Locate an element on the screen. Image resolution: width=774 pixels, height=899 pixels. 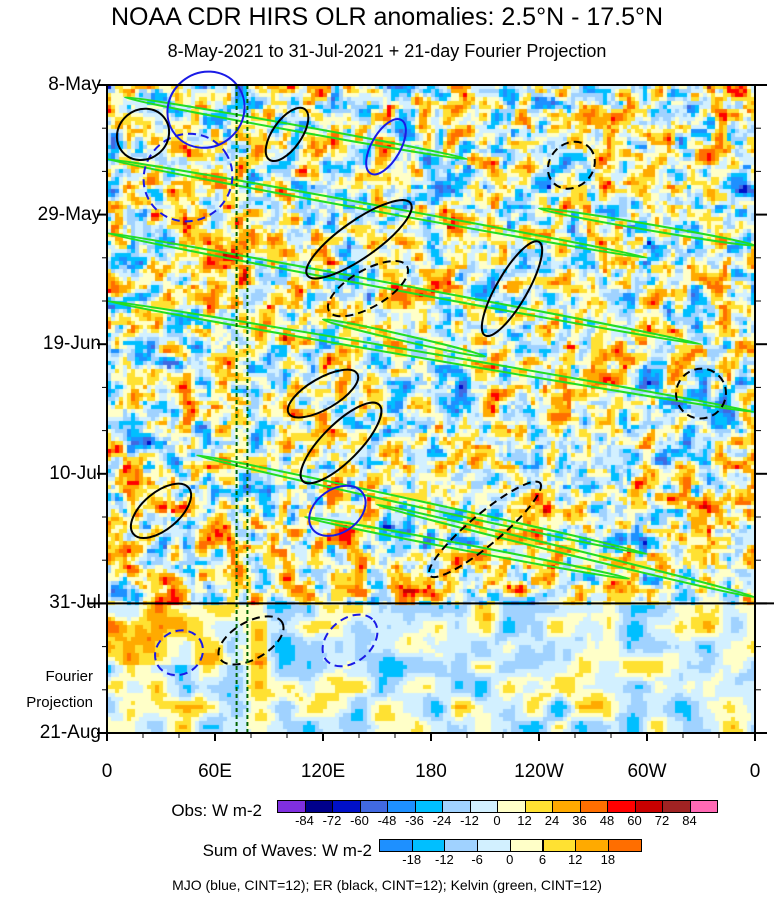
y-tick-label: 10-Jul is located at coordinates (75, 473).